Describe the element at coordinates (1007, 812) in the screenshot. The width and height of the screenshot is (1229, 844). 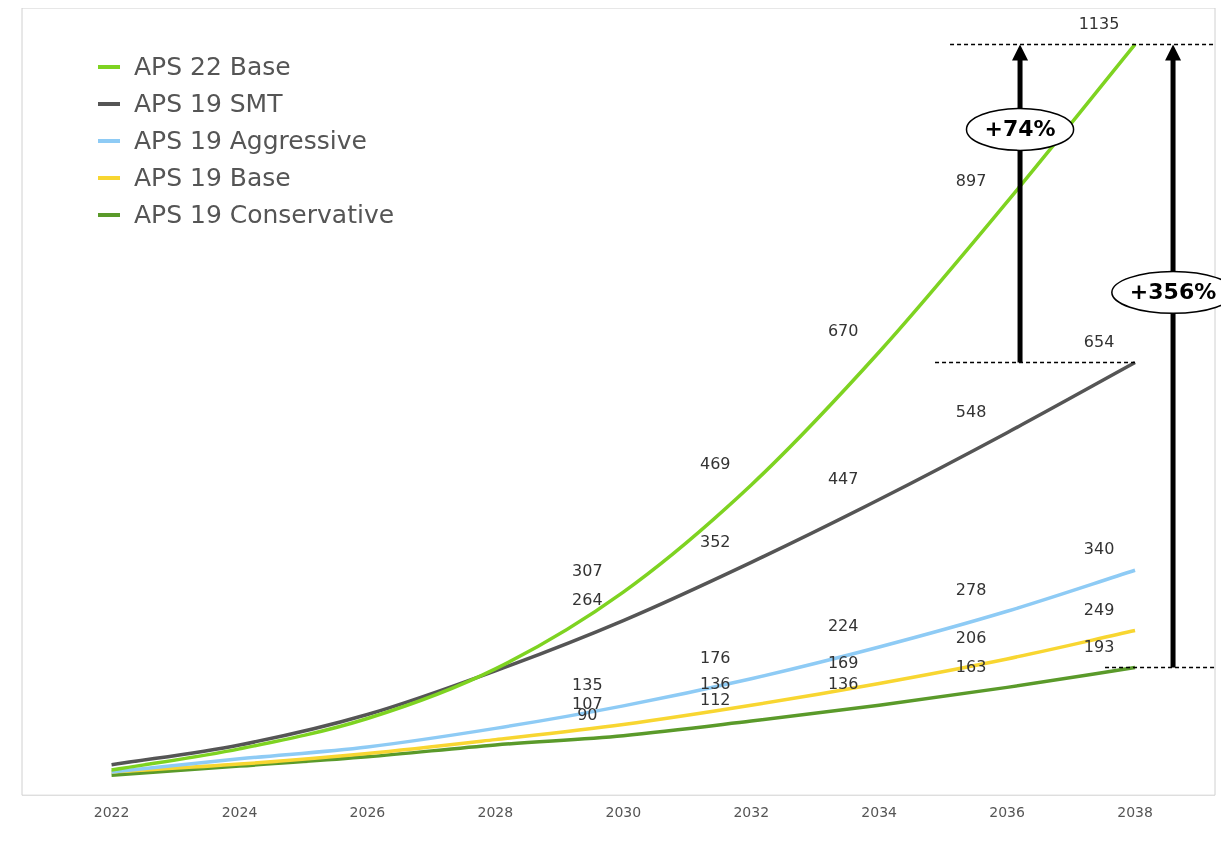
I see `x-tick-label: 2036` at that location.